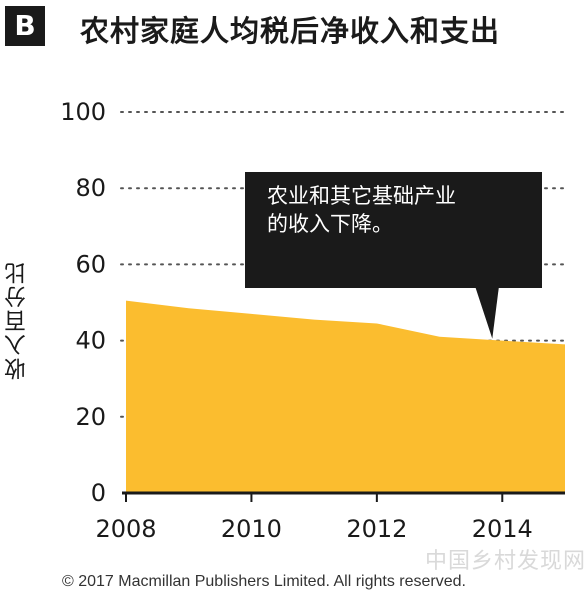 The image size is (588, 604). What do you see at coordinates (251, 529) in the screenshot?
I see `x-tick-label-2010: 2010` at bounding box center [251, 529].